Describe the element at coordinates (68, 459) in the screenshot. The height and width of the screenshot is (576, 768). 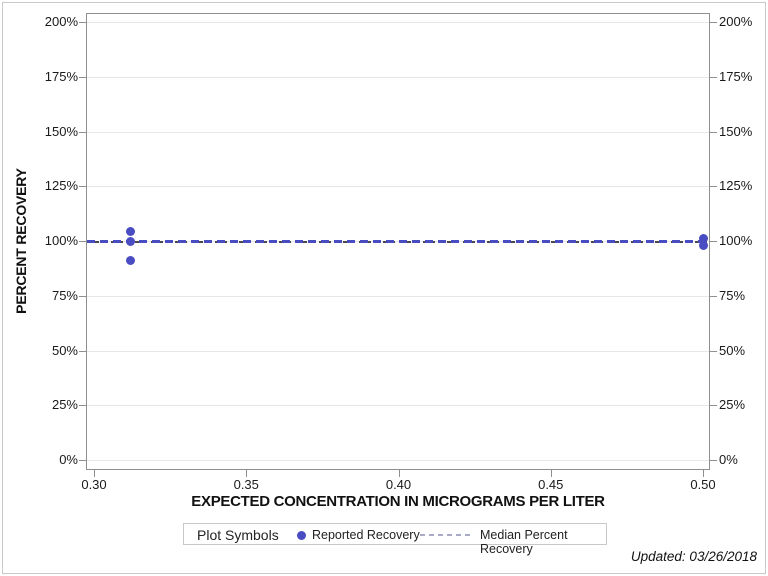
I see `y-tick-label-left: 0%` at that location.